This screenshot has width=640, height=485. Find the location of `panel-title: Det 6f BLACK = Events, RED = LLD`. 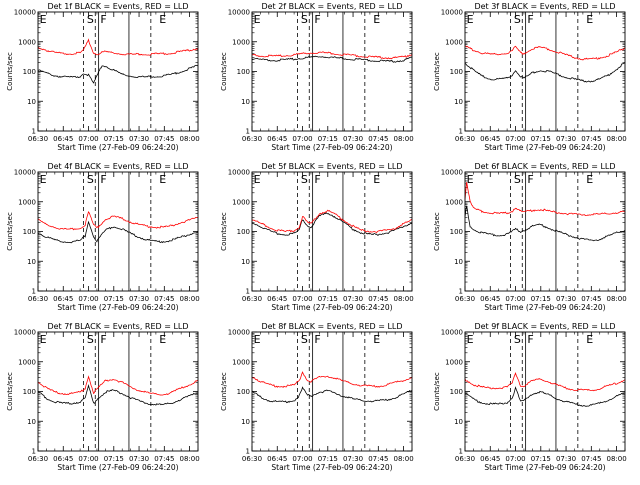

panel-title: Det 6f BLACK = Events, RED = LLD is located at coordinates (544, 166).